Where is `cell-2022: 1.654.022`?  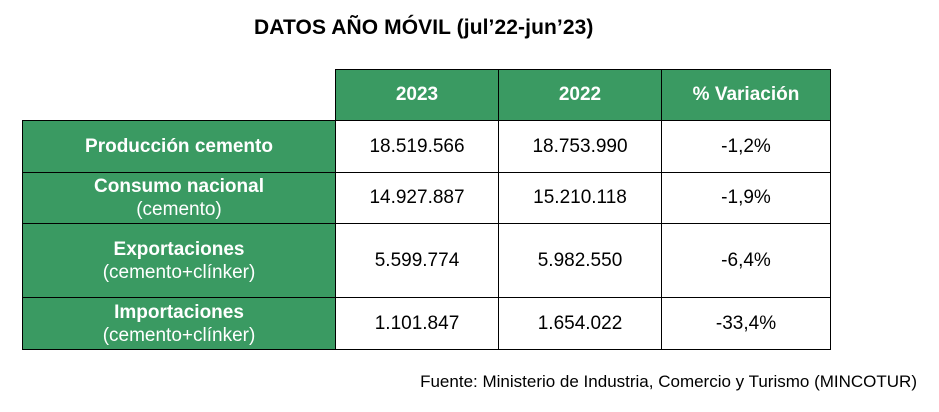 cell-2022: 1.654.022 is located at coordinates (580, 323).